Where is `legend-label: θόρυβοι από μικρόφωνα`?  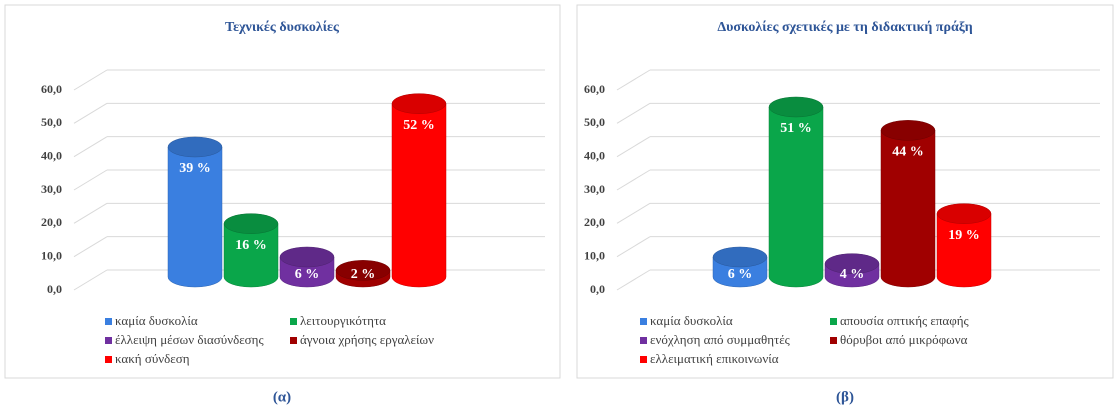
legend-label: θόρυβοι από μικρόφωνα is located at coordinates (904, 339).